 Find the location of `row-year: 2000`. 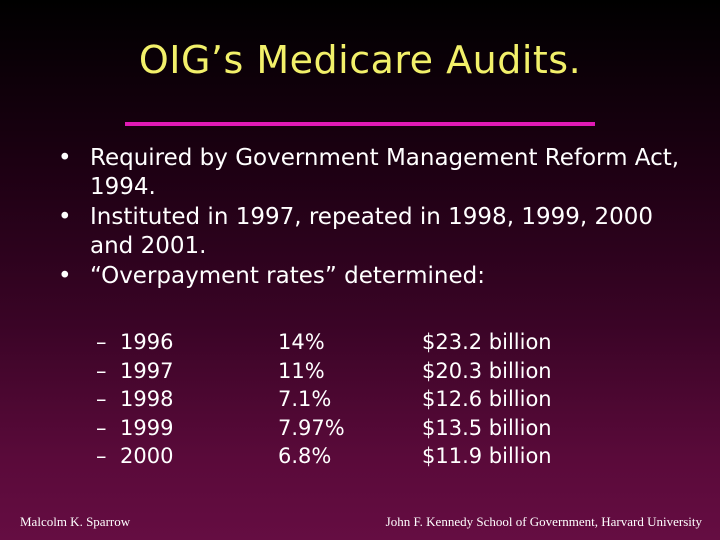

row-year: 2000 is located at coordinates (147, 456).